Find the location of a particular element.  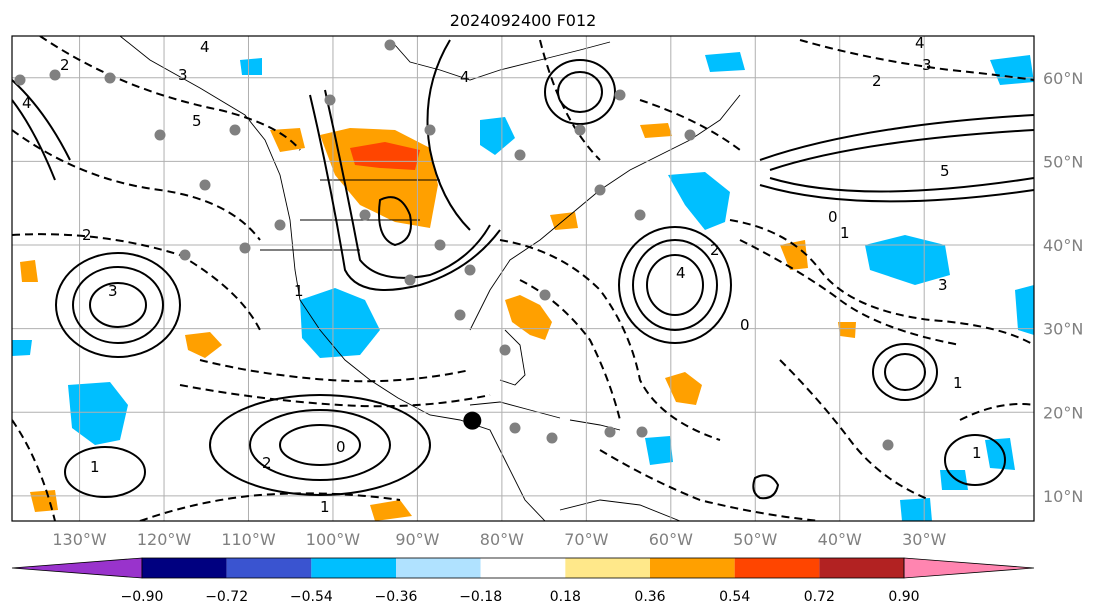

latitude-labels: 10°N 20°N 30°N 40°N 50°N 60°N is located at coordinates (1063, 287).